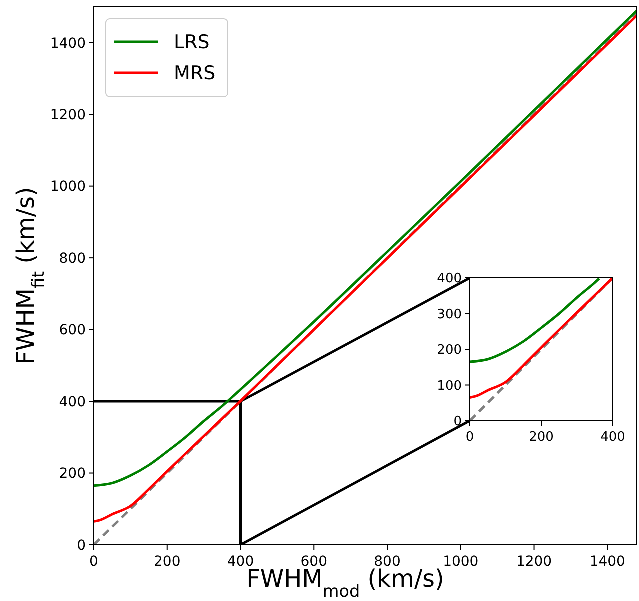  Describe the element at coordinates (449, 386) in the screenshot. I see `y-tick-label: 100` at that location.